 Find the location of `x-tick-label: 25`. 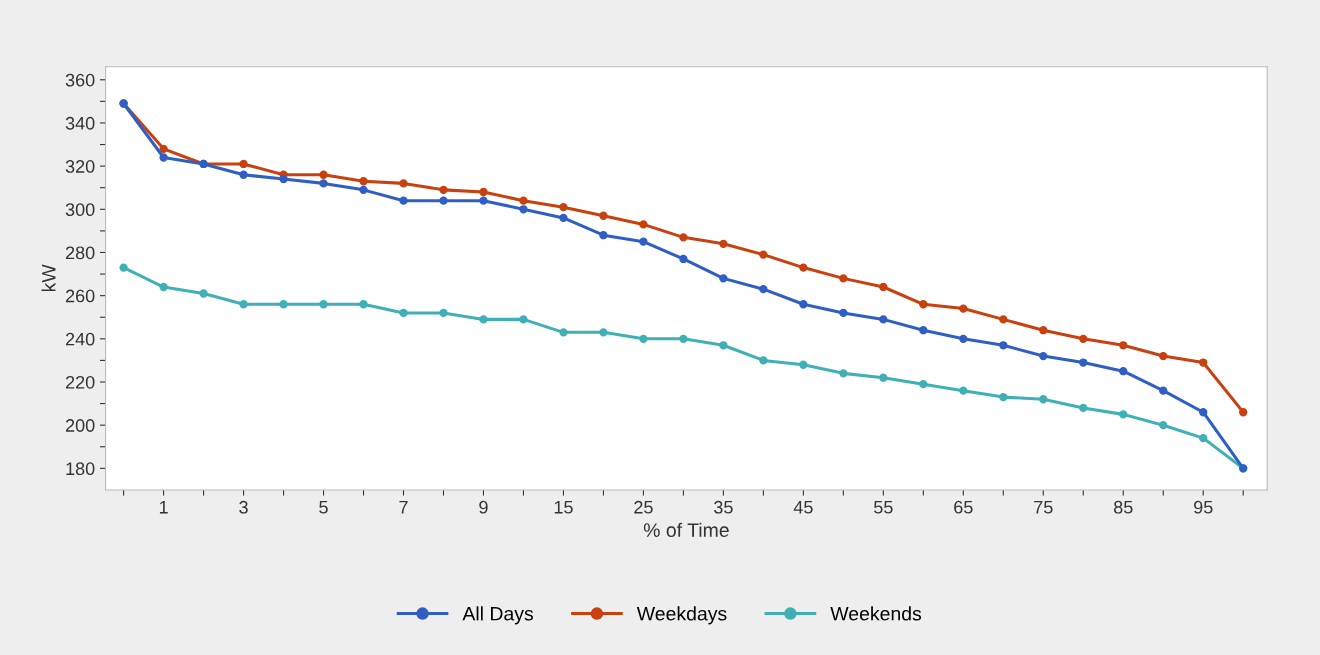

x-tick-label: 25 is located at coordinates (643, 507).